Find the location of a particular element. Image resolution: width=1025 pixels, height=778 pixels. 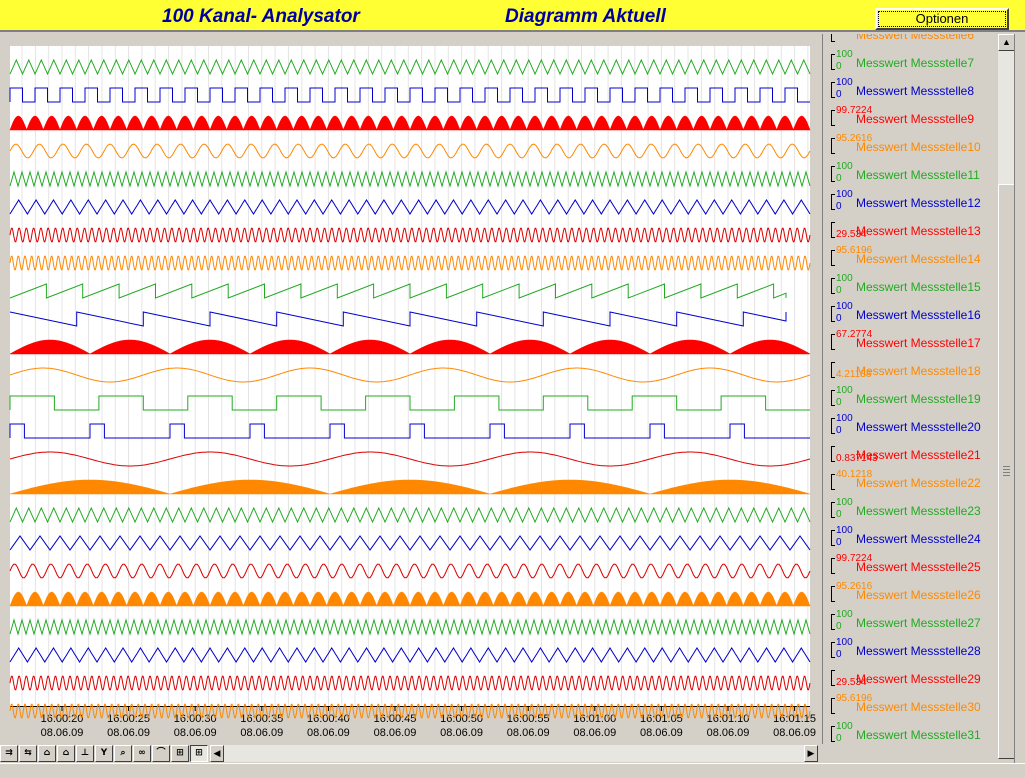

legend-item: 95.2616 Messwert Messstelle26 is located at coordinates (918, 594).